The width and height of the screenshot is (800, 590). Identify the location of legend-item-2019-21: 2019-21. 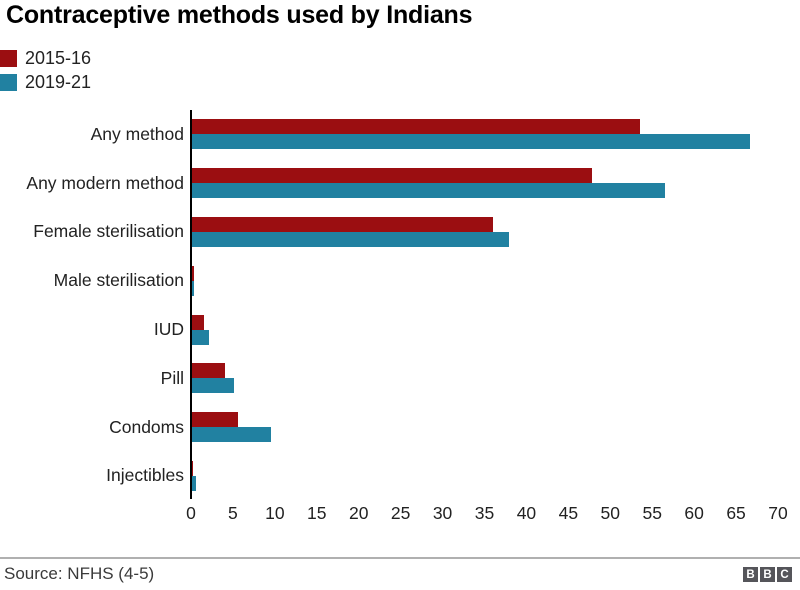
(45, 82).